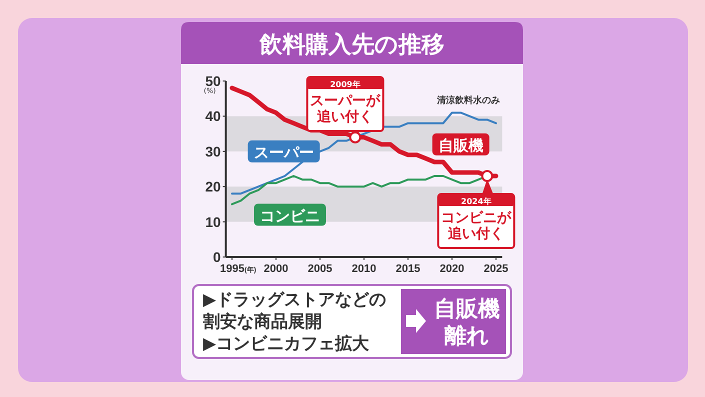 This screenshot has height=397, width=705. I want to click on x-tick-label: 2015, so click(408, 269).